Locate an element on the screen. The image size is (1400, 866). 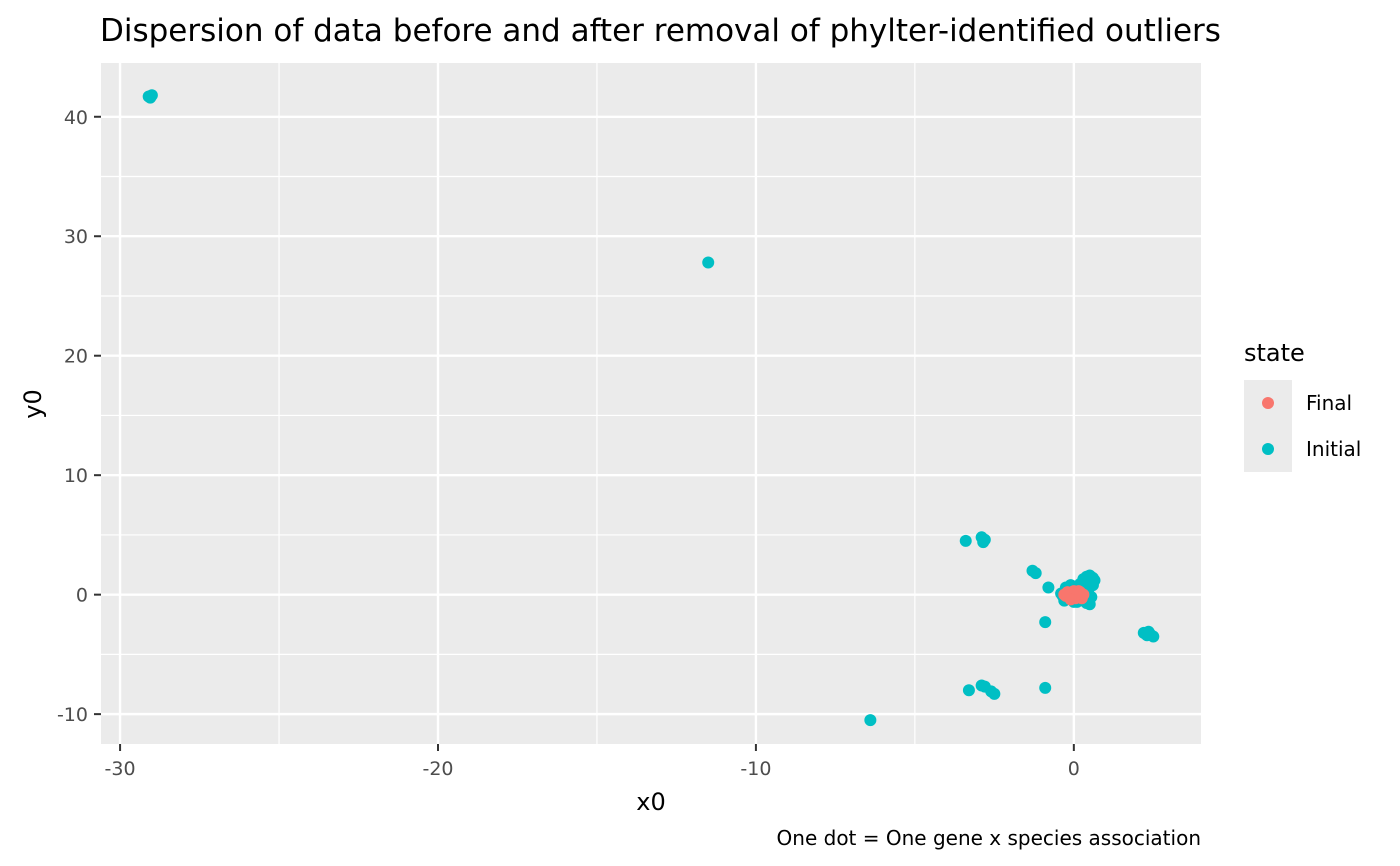
series-final is located at coordinates (1074, 595).